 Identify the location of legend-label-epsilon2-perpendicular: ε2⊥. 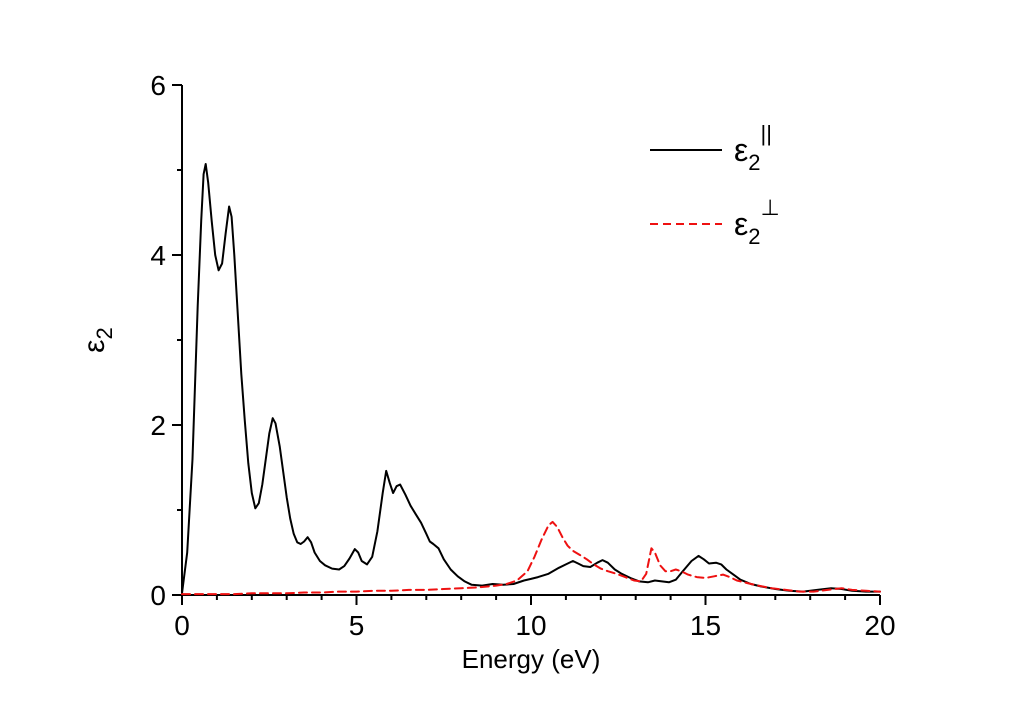
(757, 222).